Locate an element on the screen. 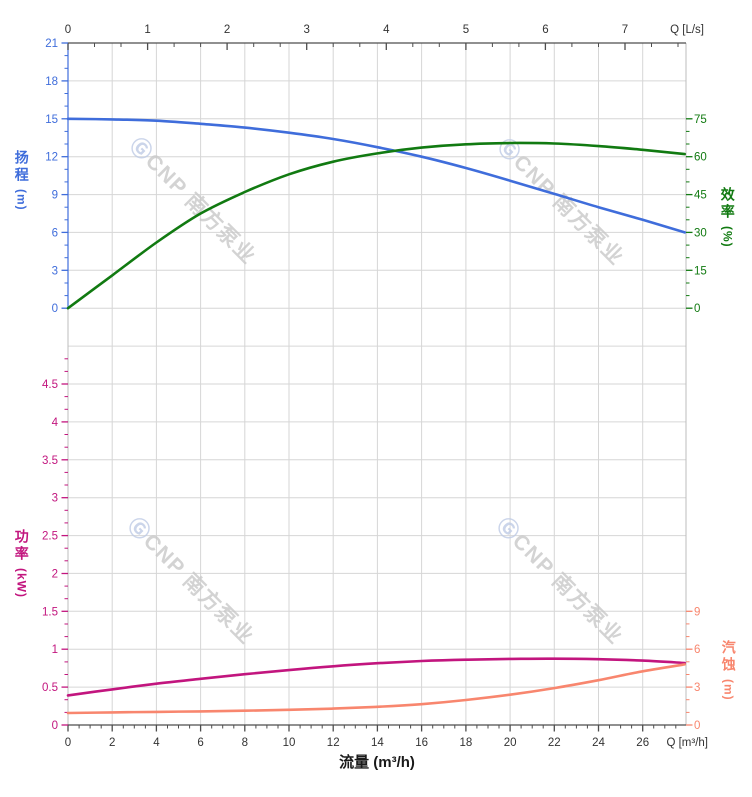  power-tick-label: 4.5 is located at coordinates (50, 385).